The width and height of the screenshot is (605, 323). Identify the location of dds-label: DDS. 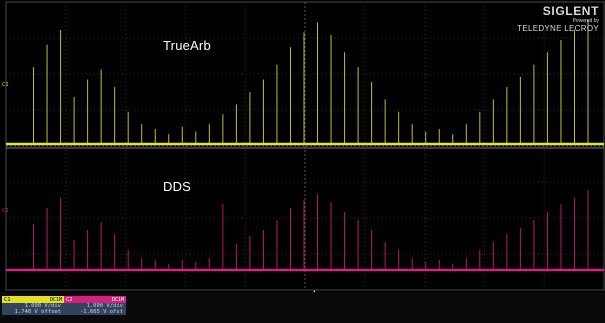
(177, 186).